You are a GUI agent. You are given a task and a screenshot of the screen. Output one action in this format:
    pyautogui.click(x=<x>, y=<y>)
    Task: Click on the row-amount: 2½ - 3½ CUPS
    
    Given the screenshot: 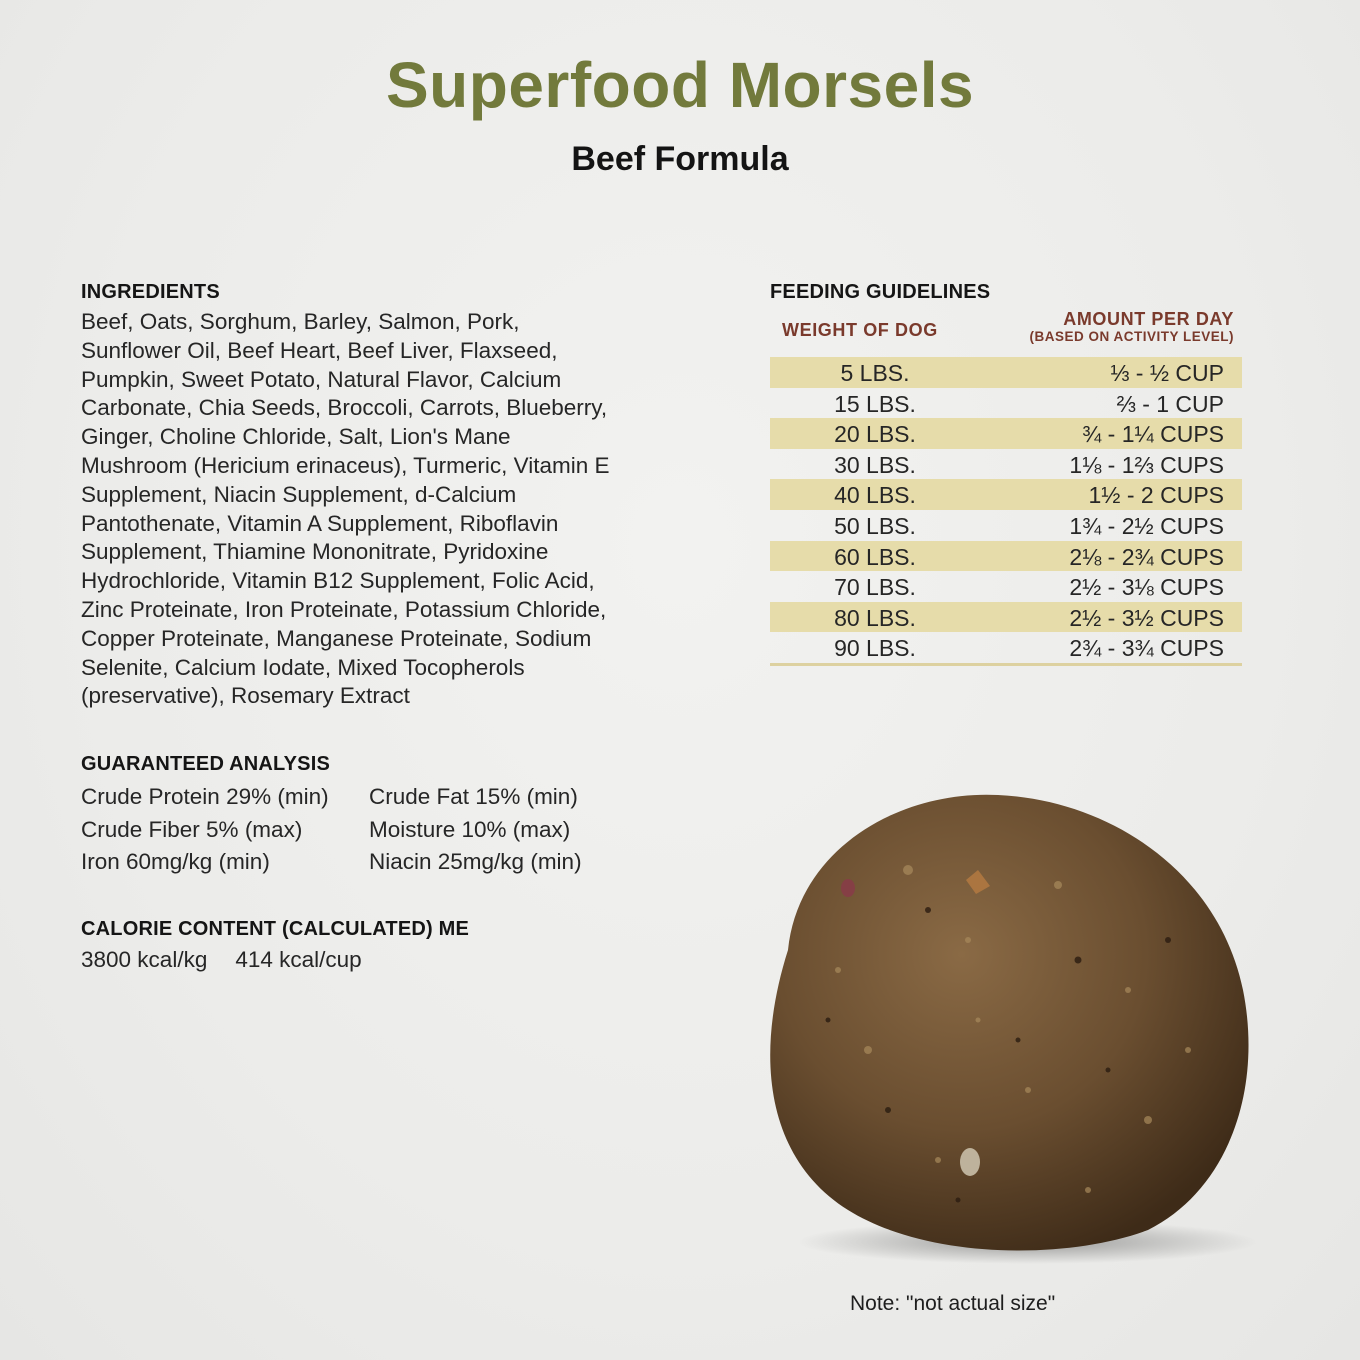 What is the action you would take?
    pyautogui.click(x=1146, y=617)
    